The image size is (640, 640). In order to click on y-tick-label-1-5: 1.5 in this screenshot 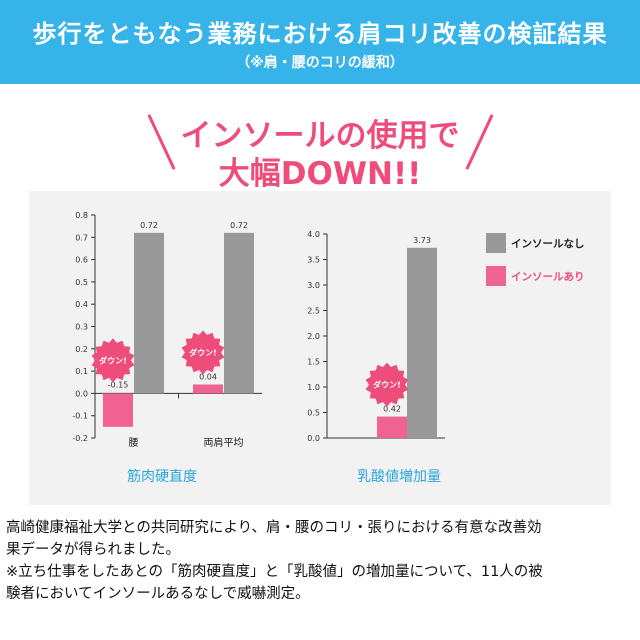, I will do `click(313, 362)`.